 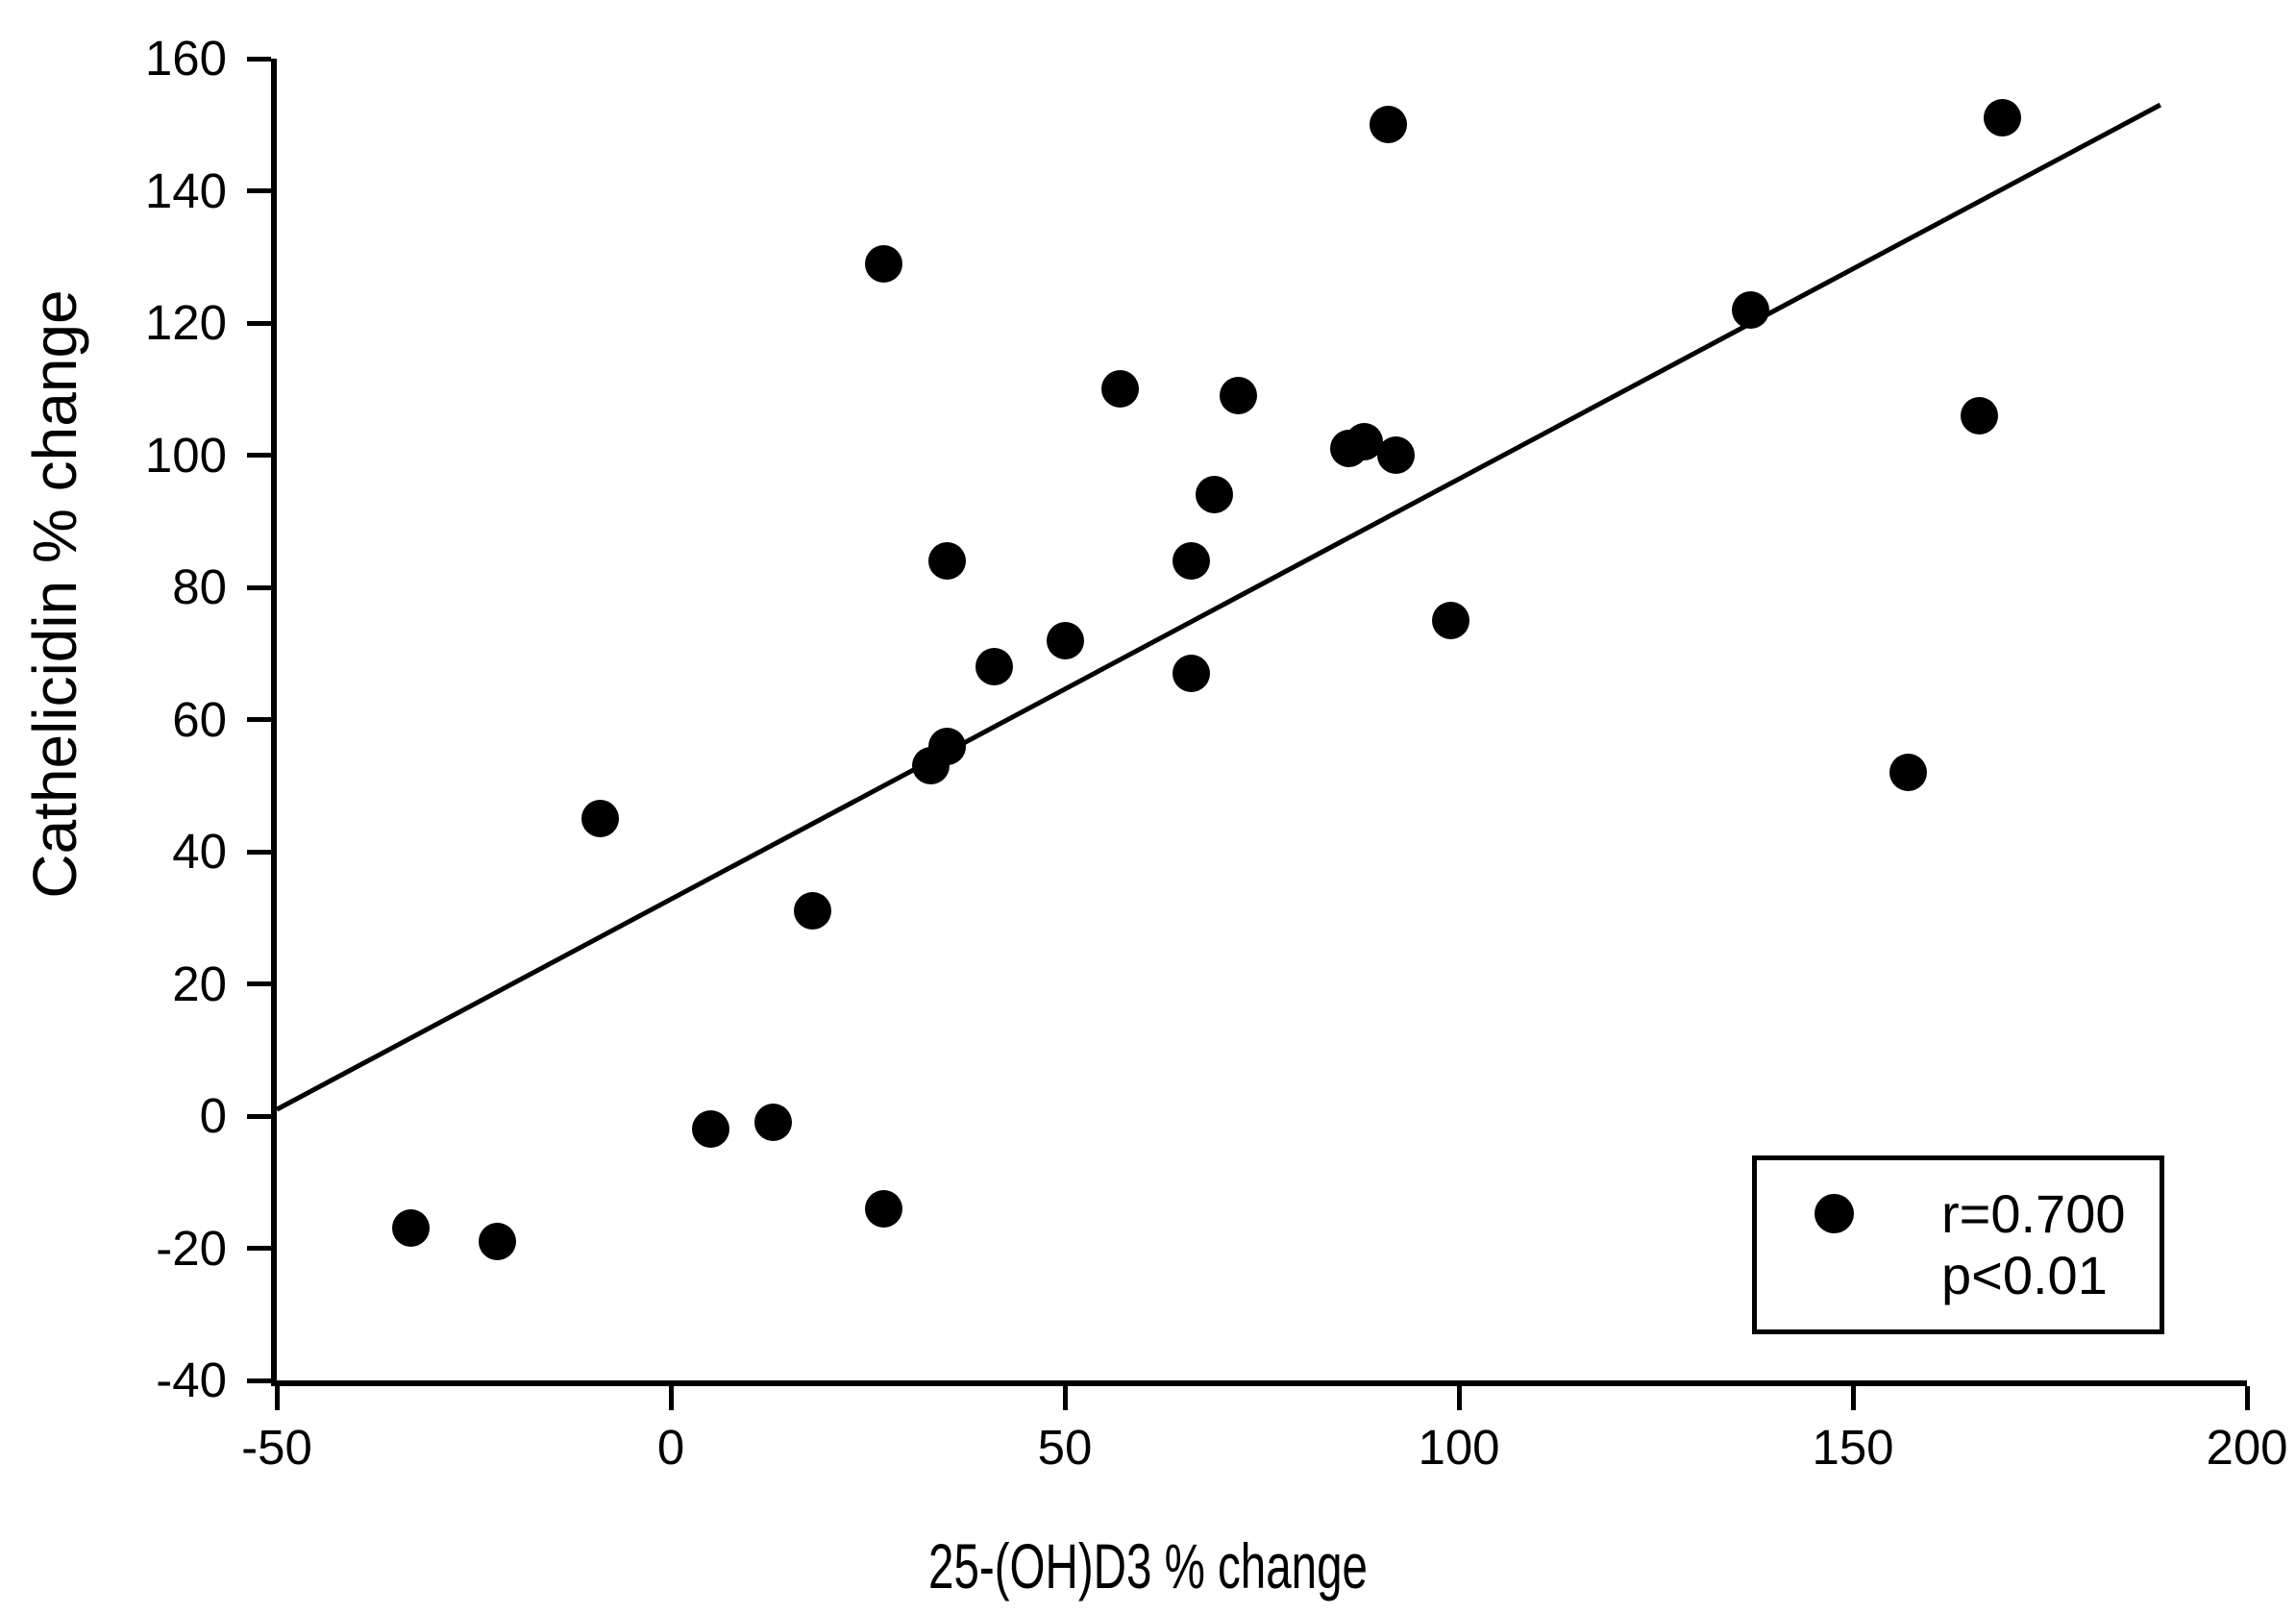 What do you see at coordinates (185, 455) in the screenshot?
I see `y-tick-label: 100` at bounding box center [185, 455].